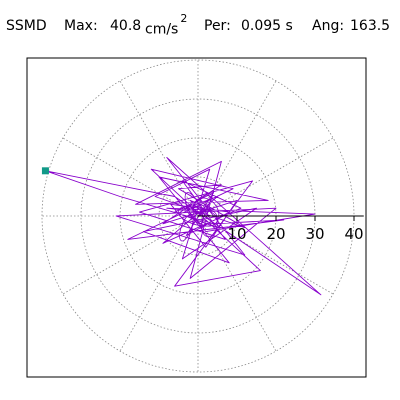 This screenshot has height=400, width=400. What do you see at coordinates (267, 26) in the screenshot?
I see `per-value: 0.095 s` at bounding box center [267, 26].